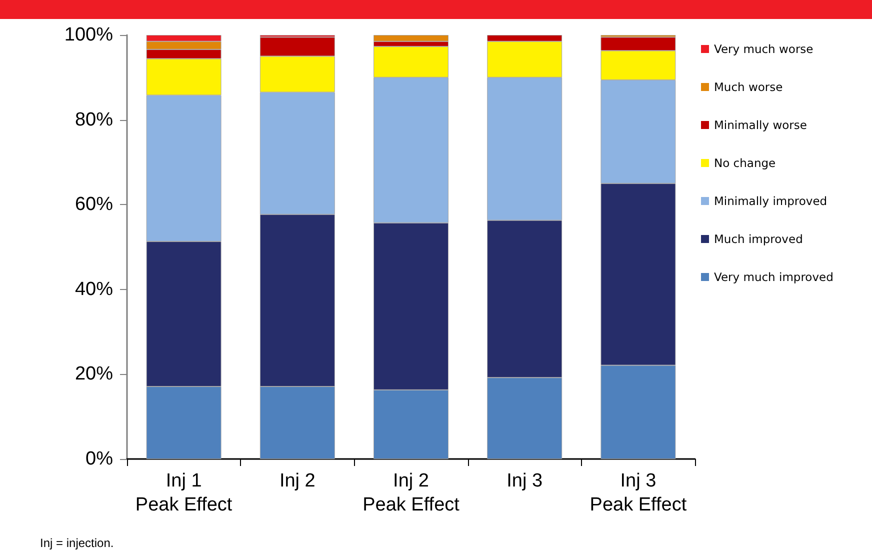 The width and height of the screenshot is (872, 555). What do you see at coordinates (748, 87) in the screenshot?
I see `legend-label: Much worse` at bounding box center [748, 87].